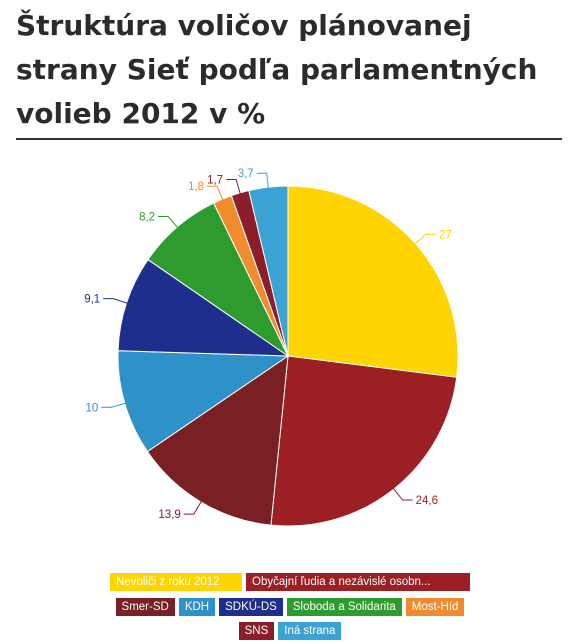 The width and height of the screenshot is (580, 643). What do you see at coordinates (344, 607) in the screenshot?
I see `legend-item: Sloboda a Solidarita` at bounding box center [344, 607].